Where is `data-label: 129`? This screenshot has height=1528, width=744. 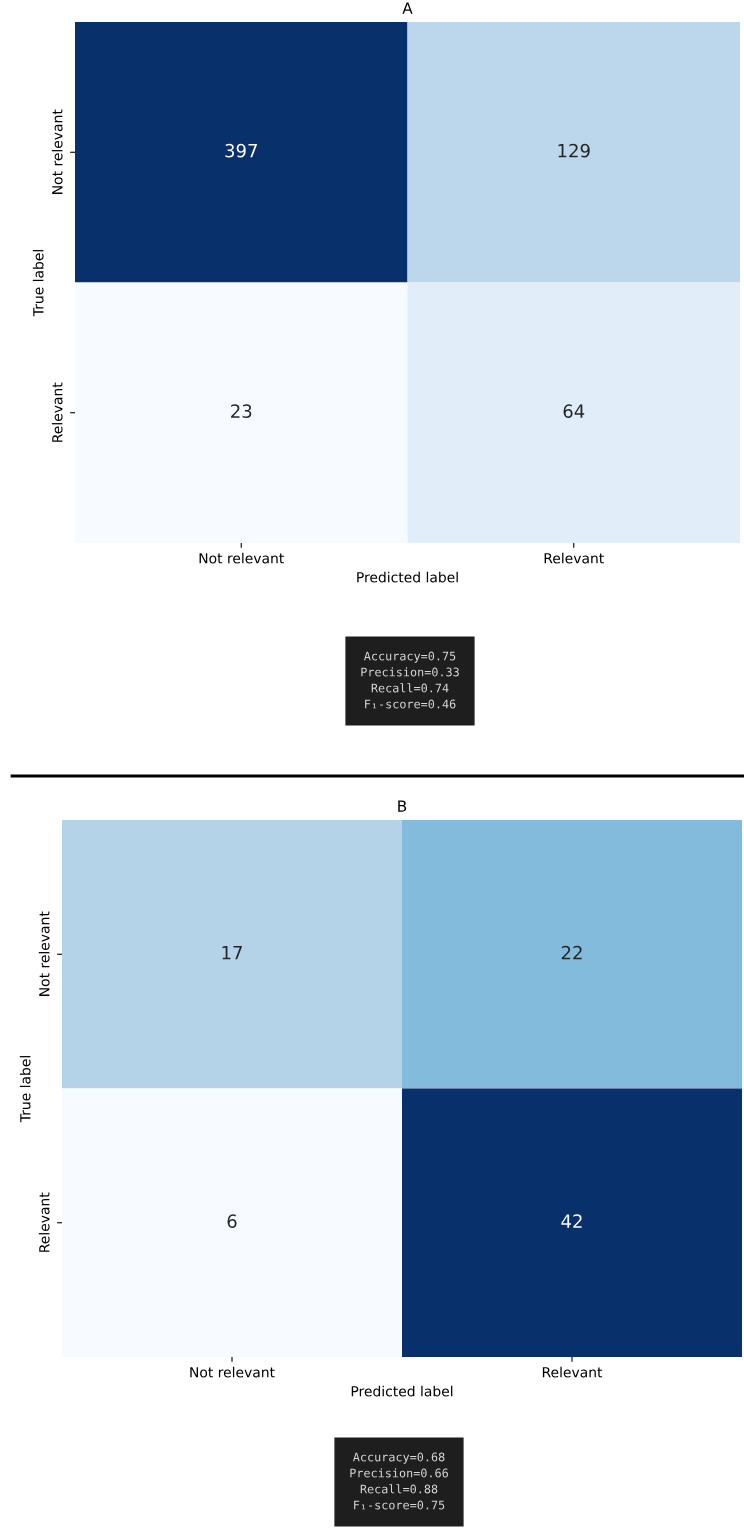 data-label: 129 is located at coordinates (574, 150).